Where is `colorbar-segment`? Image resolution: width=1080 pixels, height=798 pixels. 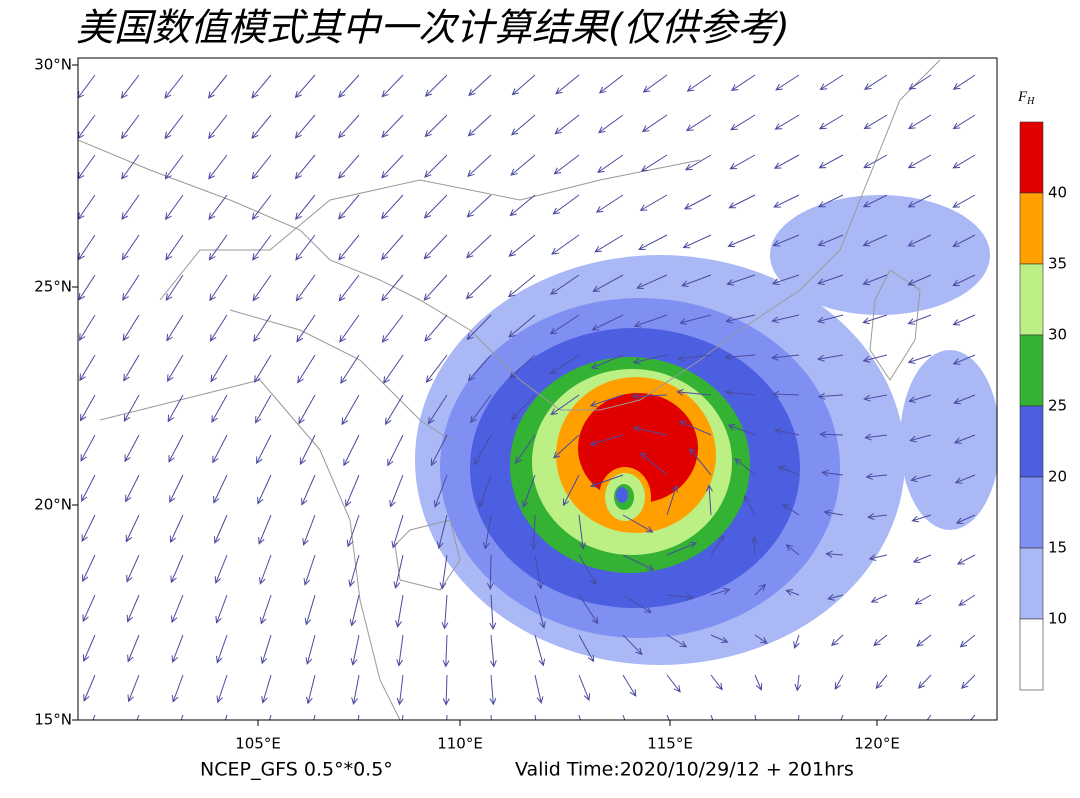
colorbar-segment is located at coordinates (1031, 370).